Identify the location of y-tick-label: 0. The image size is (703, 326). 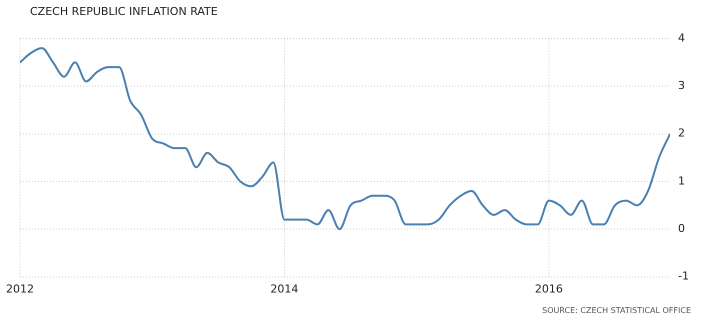
(682, 229).